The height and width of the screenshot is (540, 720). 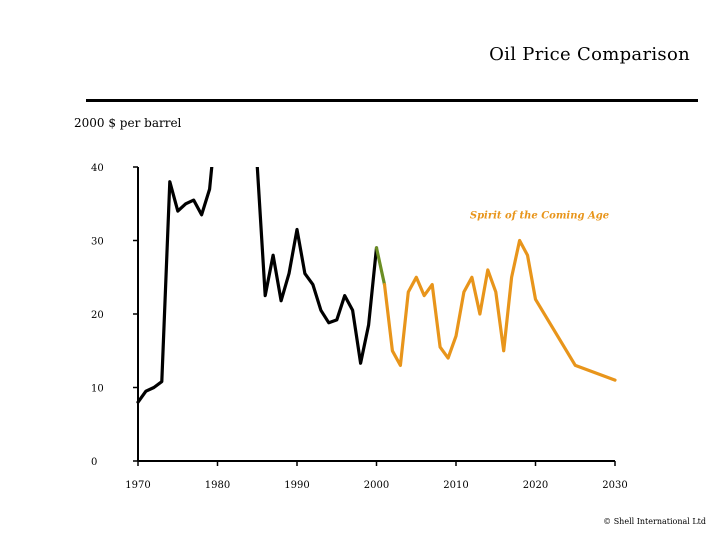 What do you see at coordinates (589, 54) in the screenshot?
I see `chart-title: Oil Price Comparison` at bounding box center [589, 54].